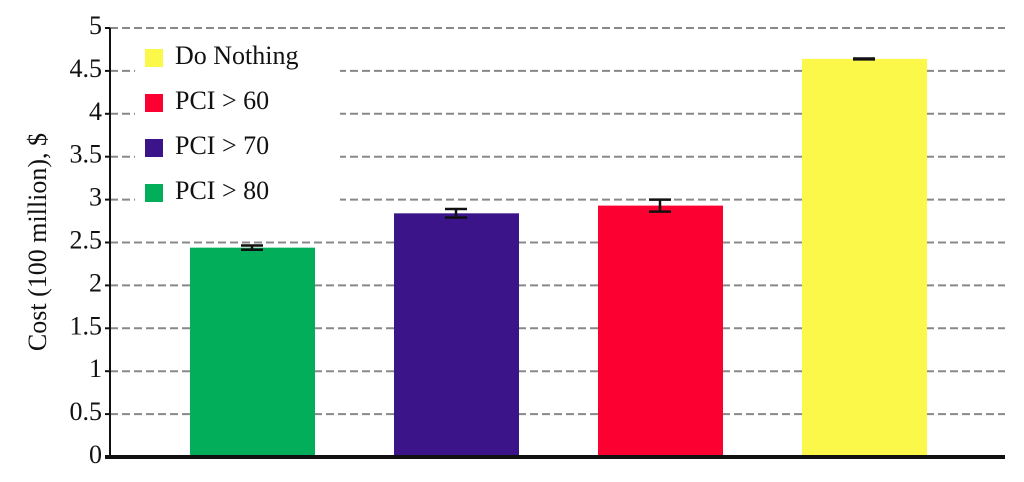  I want to click on y-tick-label: 3, so click(95, 197).